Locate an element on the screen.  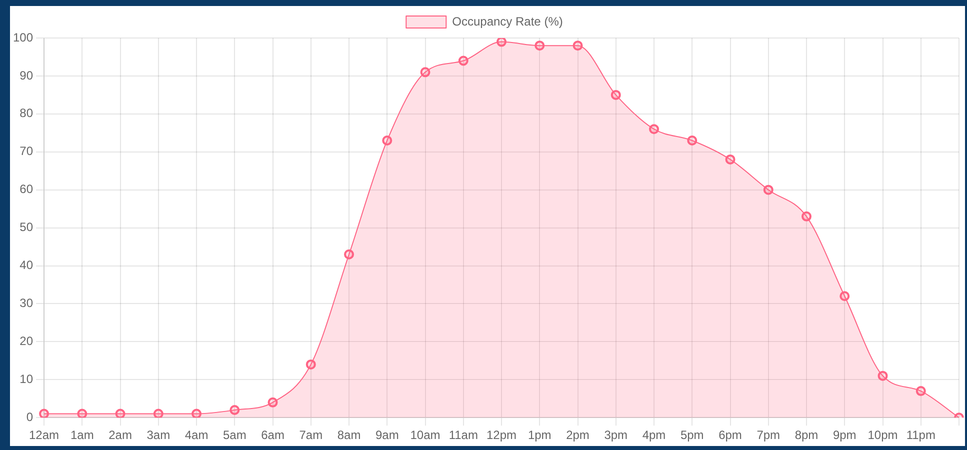
x-tick-label: 9pm is located at coordinates (844, 435).